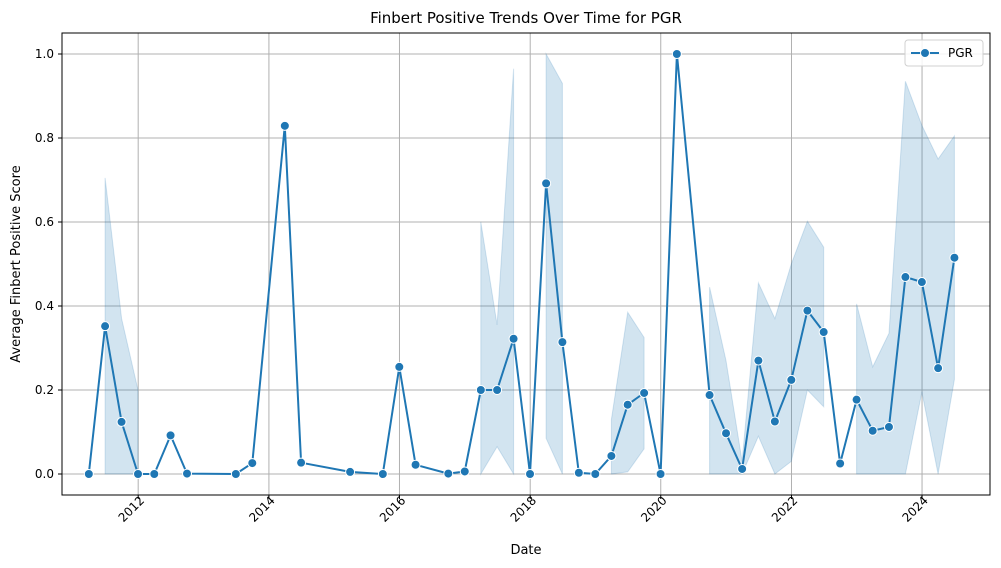  What do you see at coordinates (44, 306) in the screenshot?
I see `y-tick-label: 0.4` at bounding box center [44, 306].